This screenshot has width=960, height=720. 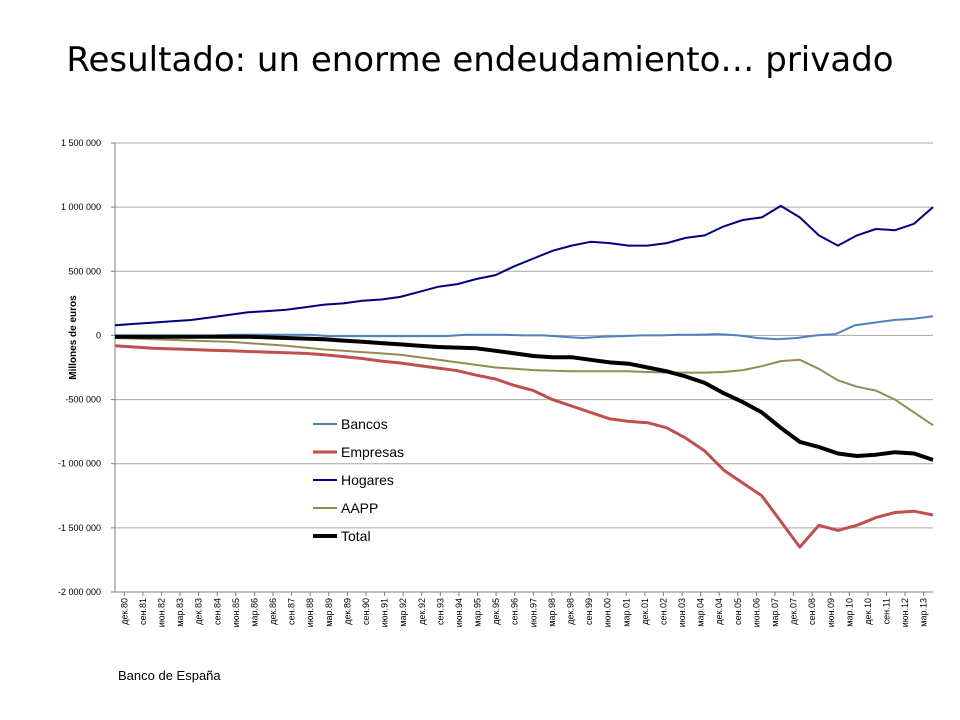 What do you see at coordinates (682, 612) in the screenshot?
I see `x-tick-label: июн.03` at bounding box center [682, 612].